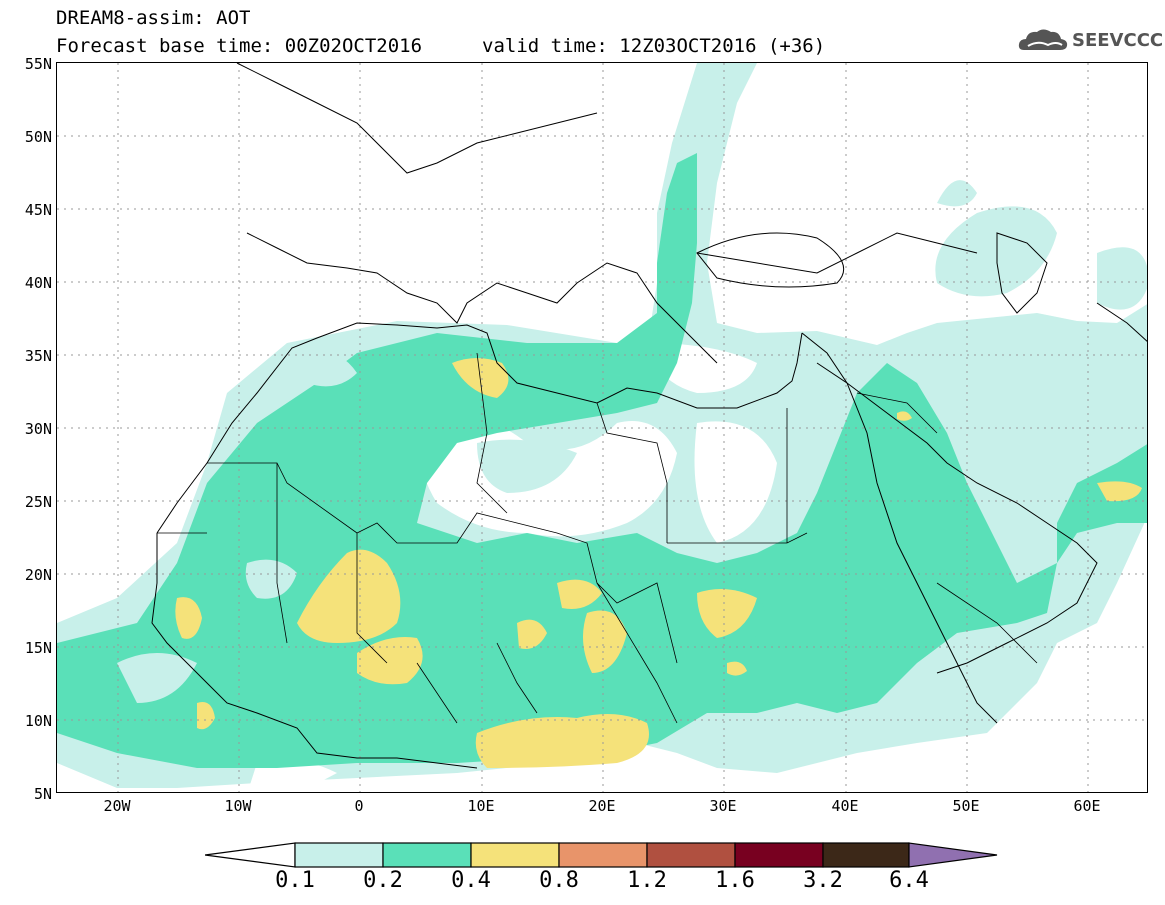  Describe the element at coordinates (1043, 39) in the screenshot. I see `cloud-icon` at that location.